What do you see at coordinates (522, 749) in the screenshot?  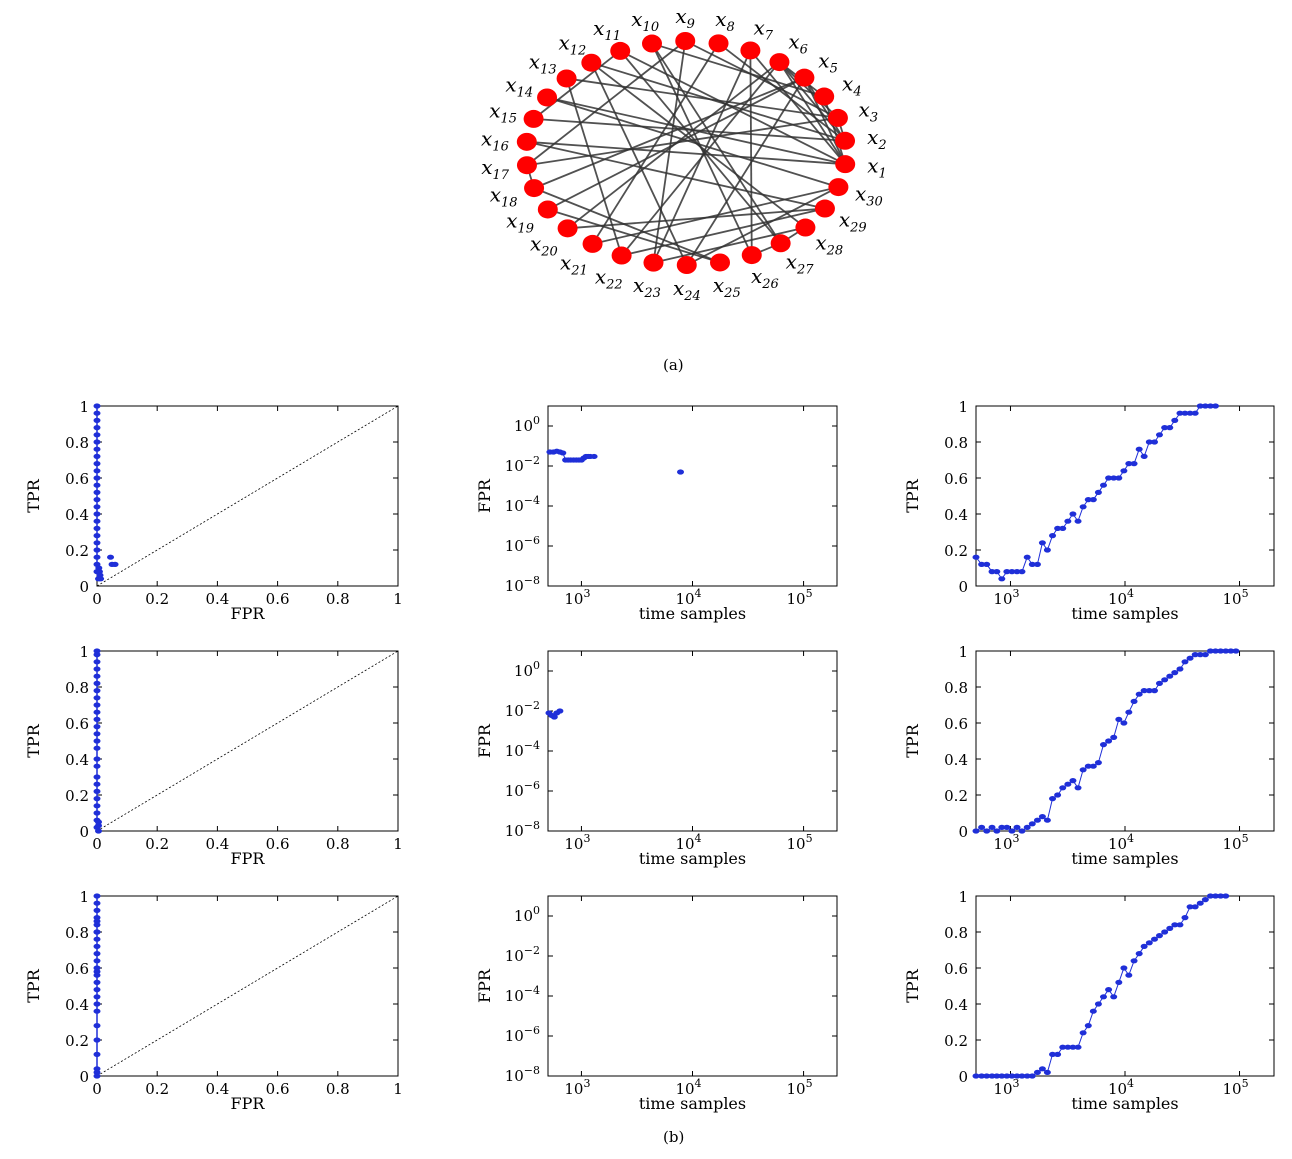 I see `y-tick-label: 10⁻⁴` at bounding box center [522, 749].